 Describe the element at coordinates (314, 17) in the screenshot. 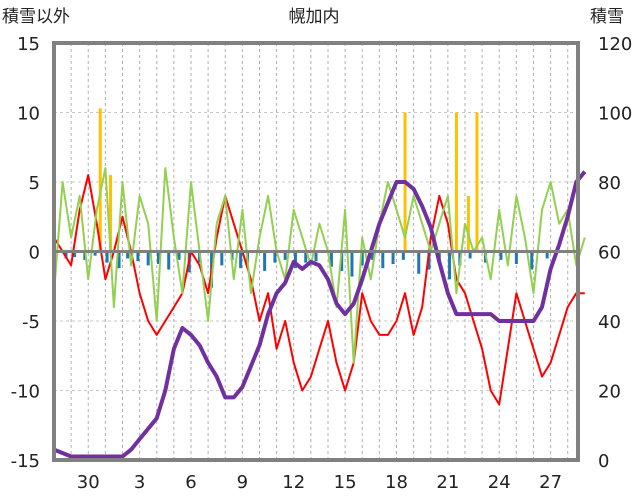

I see `chart-title: 幌加内` at that location.